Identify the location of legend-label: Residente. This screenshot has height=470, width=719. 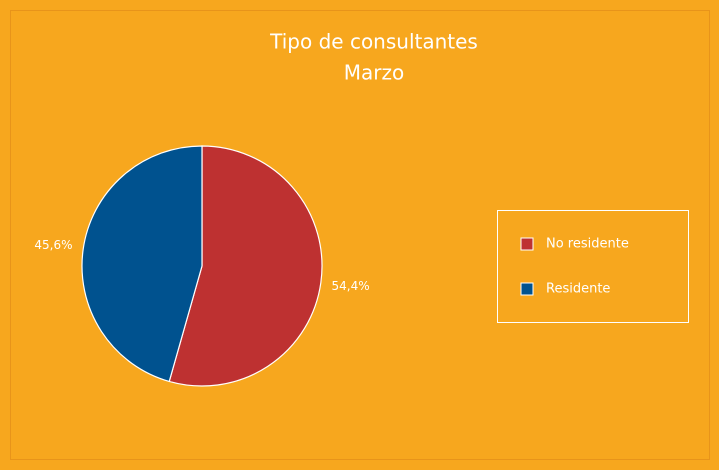
(578, 289).